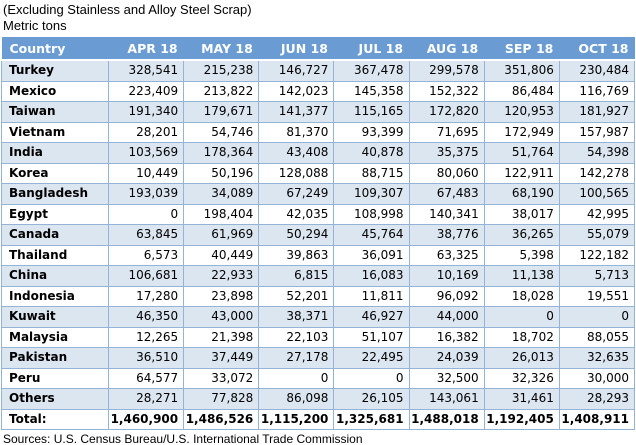 This screenshot has height=445, width=636. What do you see at coordinates (146, 337) in the screenshot?
I see `value-cell: 12,265` at bounding box center [146, 337].